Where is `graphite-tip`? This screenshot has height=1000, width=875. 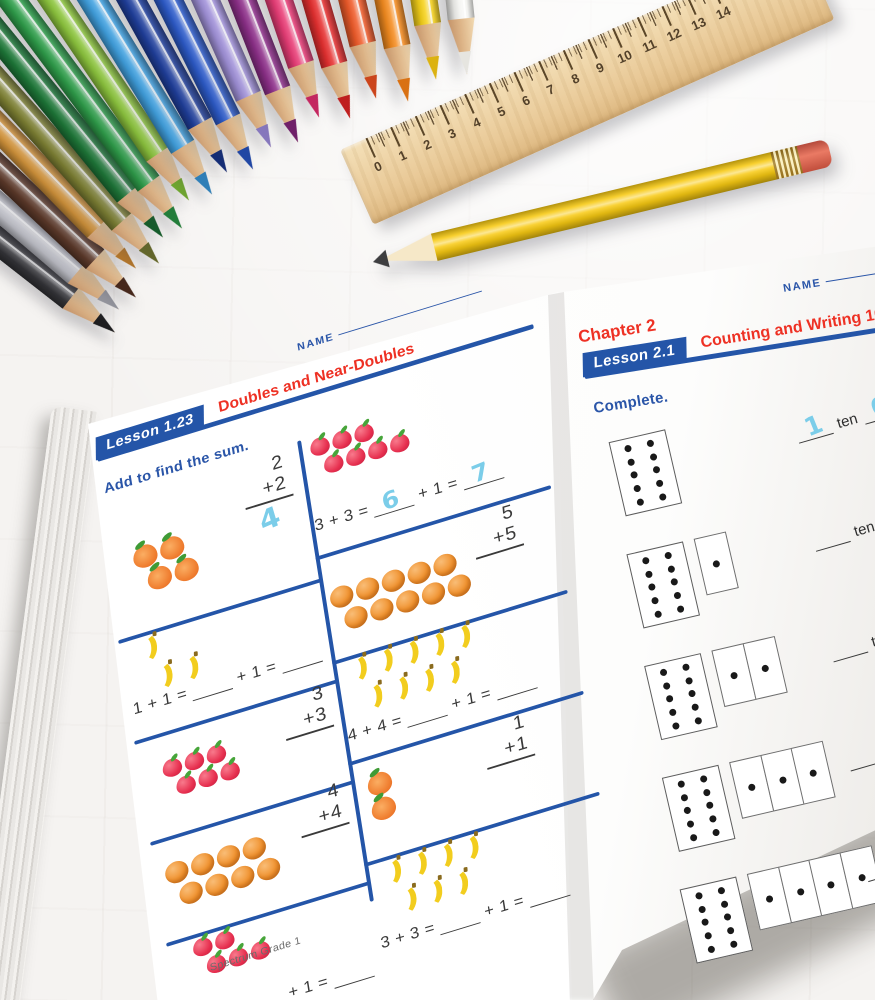 graphite-tip is located at coordinates (380, 260).